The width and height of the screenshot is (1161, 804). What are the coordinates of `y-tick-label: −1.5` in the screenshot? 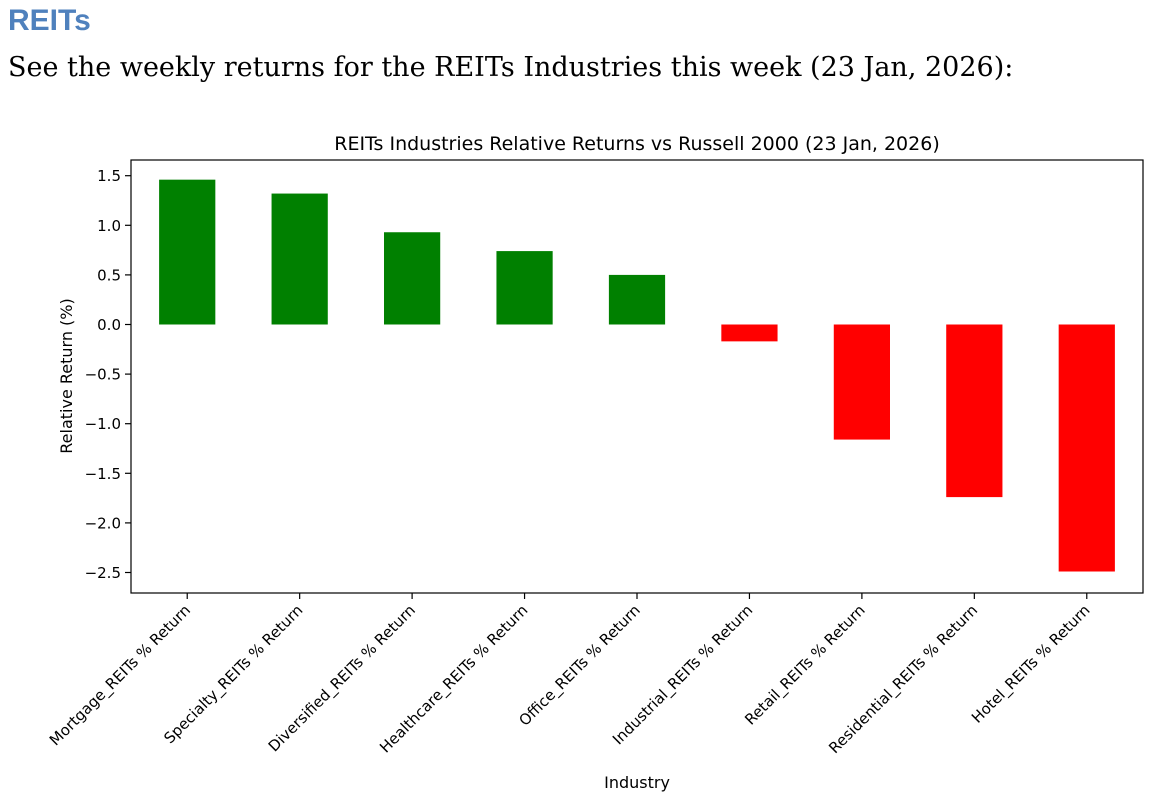 It's located at (103, 474).